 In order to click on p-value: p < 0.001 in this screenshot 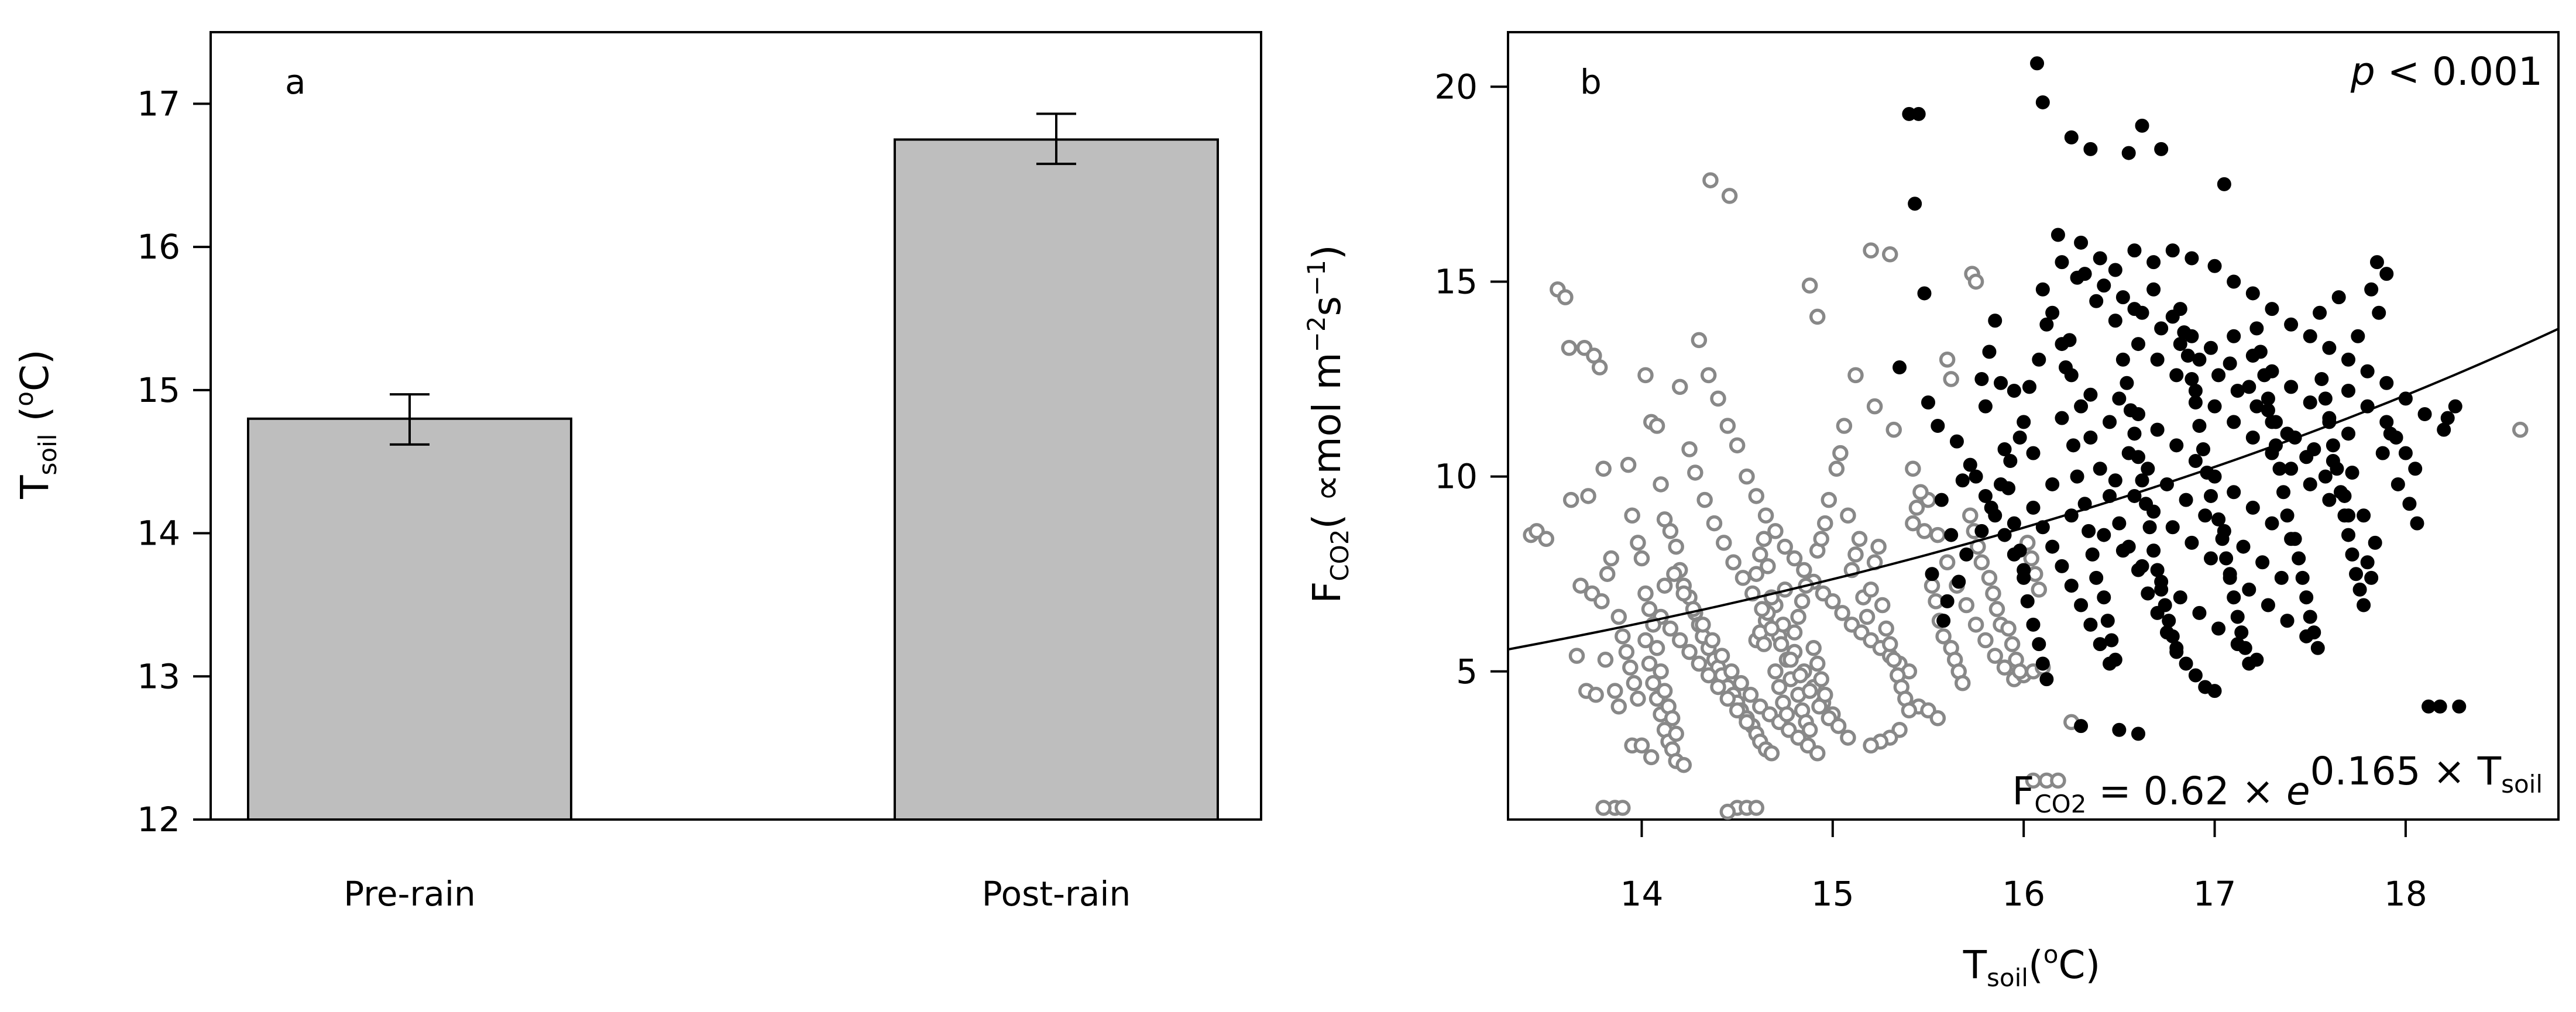, I will do `click(2446, 71)`.